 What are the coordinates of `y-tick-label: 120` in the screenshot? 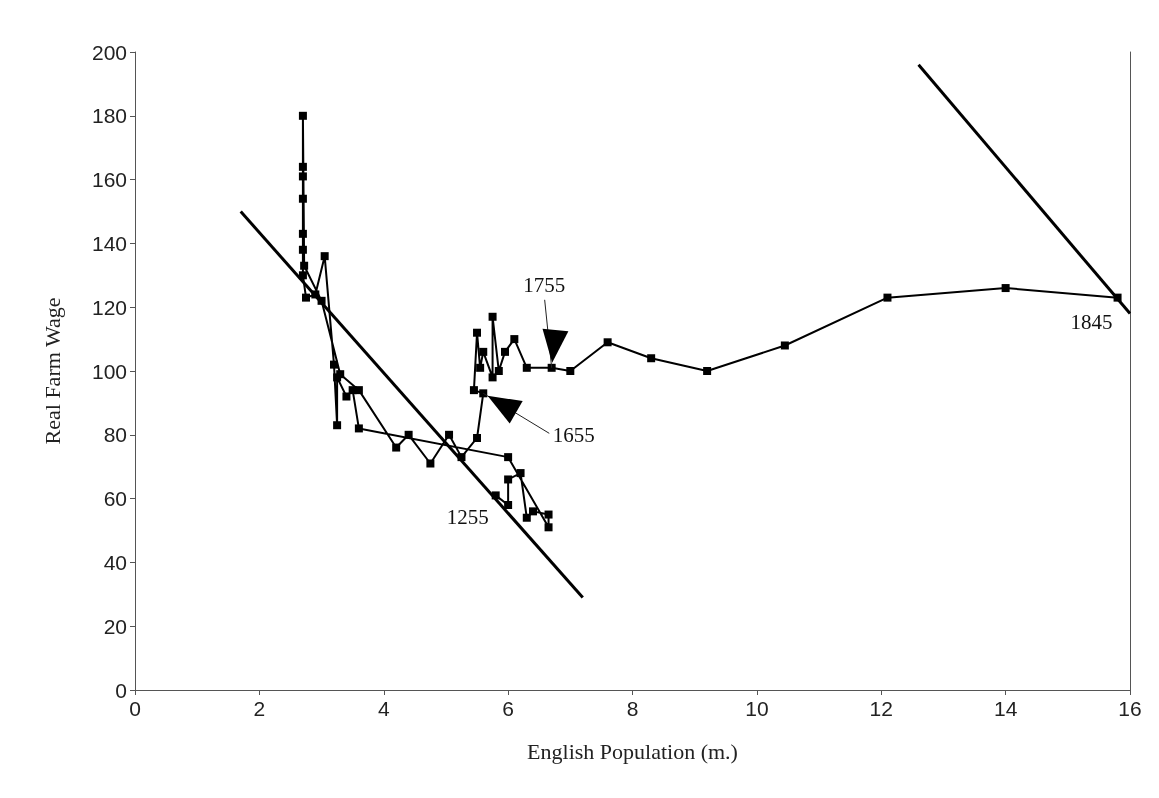 It's located at (109, 307).